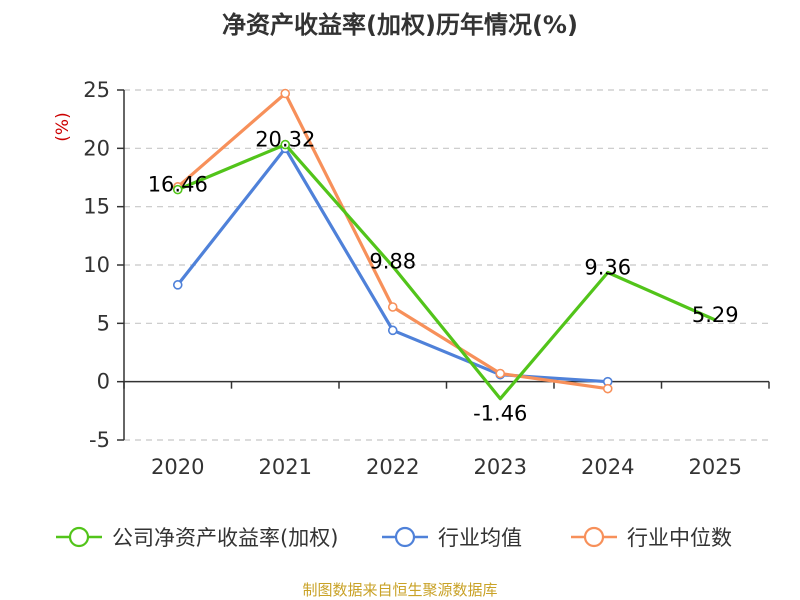 Image resolution: width=800 pixels, height=600 pixels. Describe the element at coordinates (500, 414) in the screenshot. I see `data-label: -1.46` at that location.